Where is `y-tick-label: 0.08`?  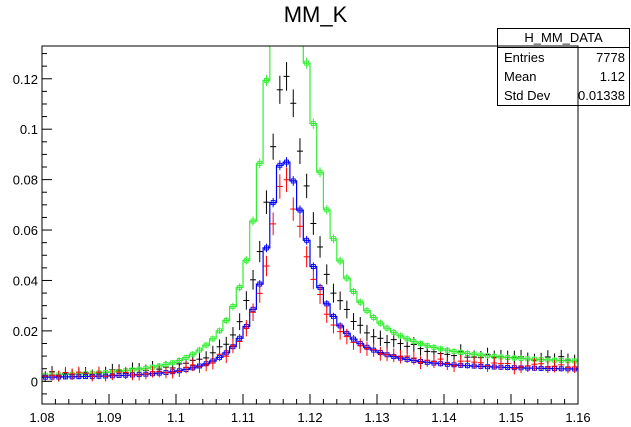 y-tick-label: 0.08 is located at coordinates (25, 180).